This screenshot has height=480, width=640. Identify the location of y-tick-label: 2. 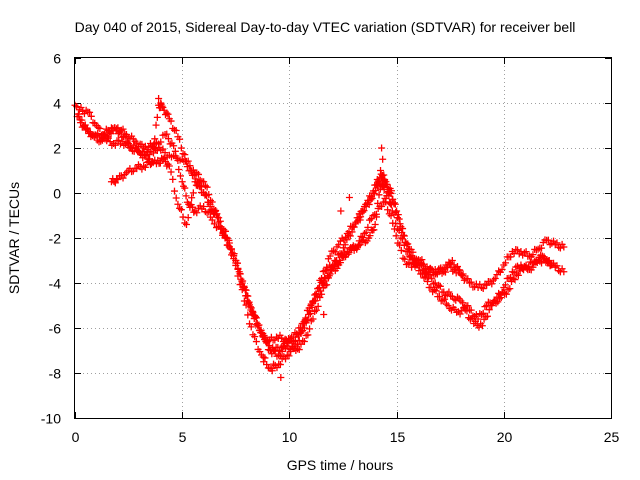
(57, 149).